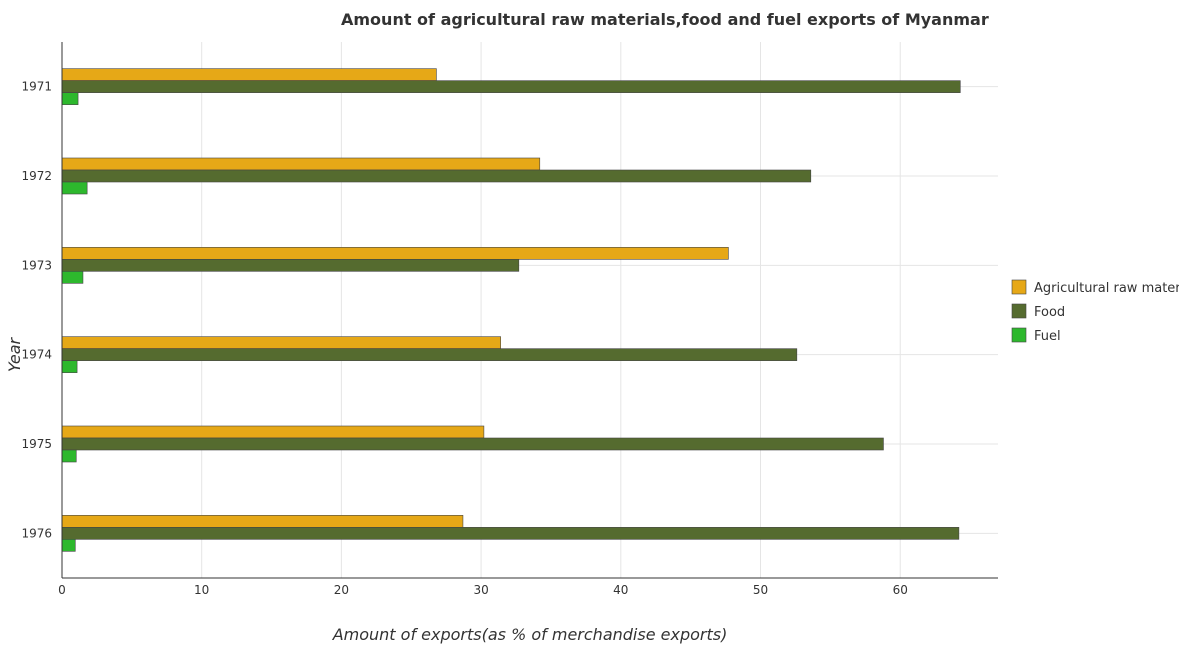 The height and width of the screenshot is (650, 1179). I want to click on bar-agricultural-raw-materials-1971, so click(249, 74).